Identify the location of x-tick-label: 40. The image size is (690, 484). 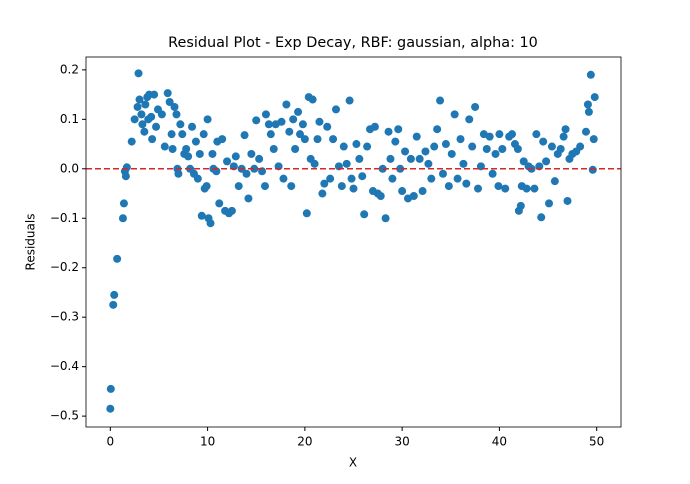
(499, 442).